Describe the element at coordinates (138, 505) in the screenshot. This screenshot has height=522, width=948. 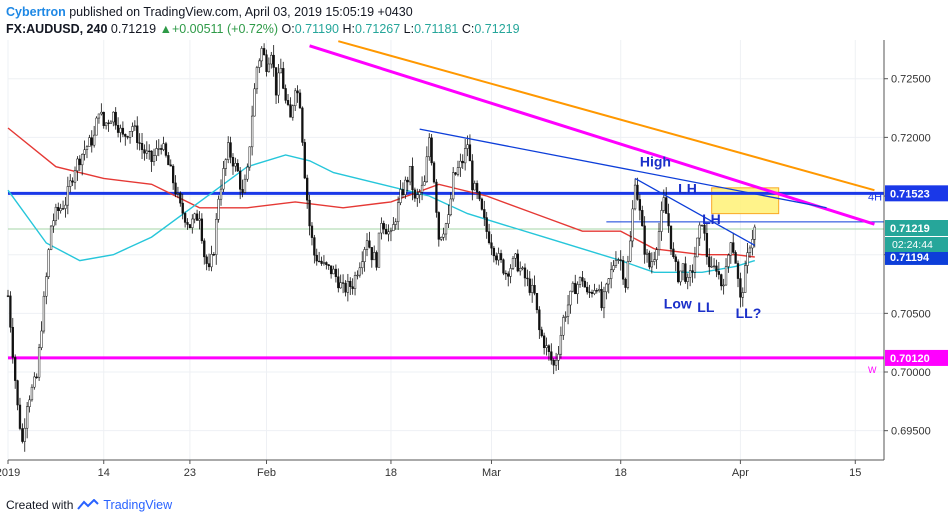
I see `tradingview-brand: TradingView` at that location.